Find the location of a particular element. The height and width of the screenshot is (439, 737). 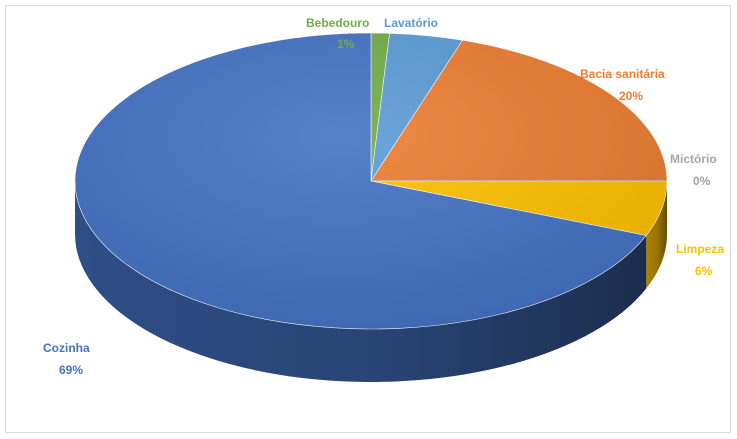

label-mictorio-value: 0% is located at coordinates (702, 181).